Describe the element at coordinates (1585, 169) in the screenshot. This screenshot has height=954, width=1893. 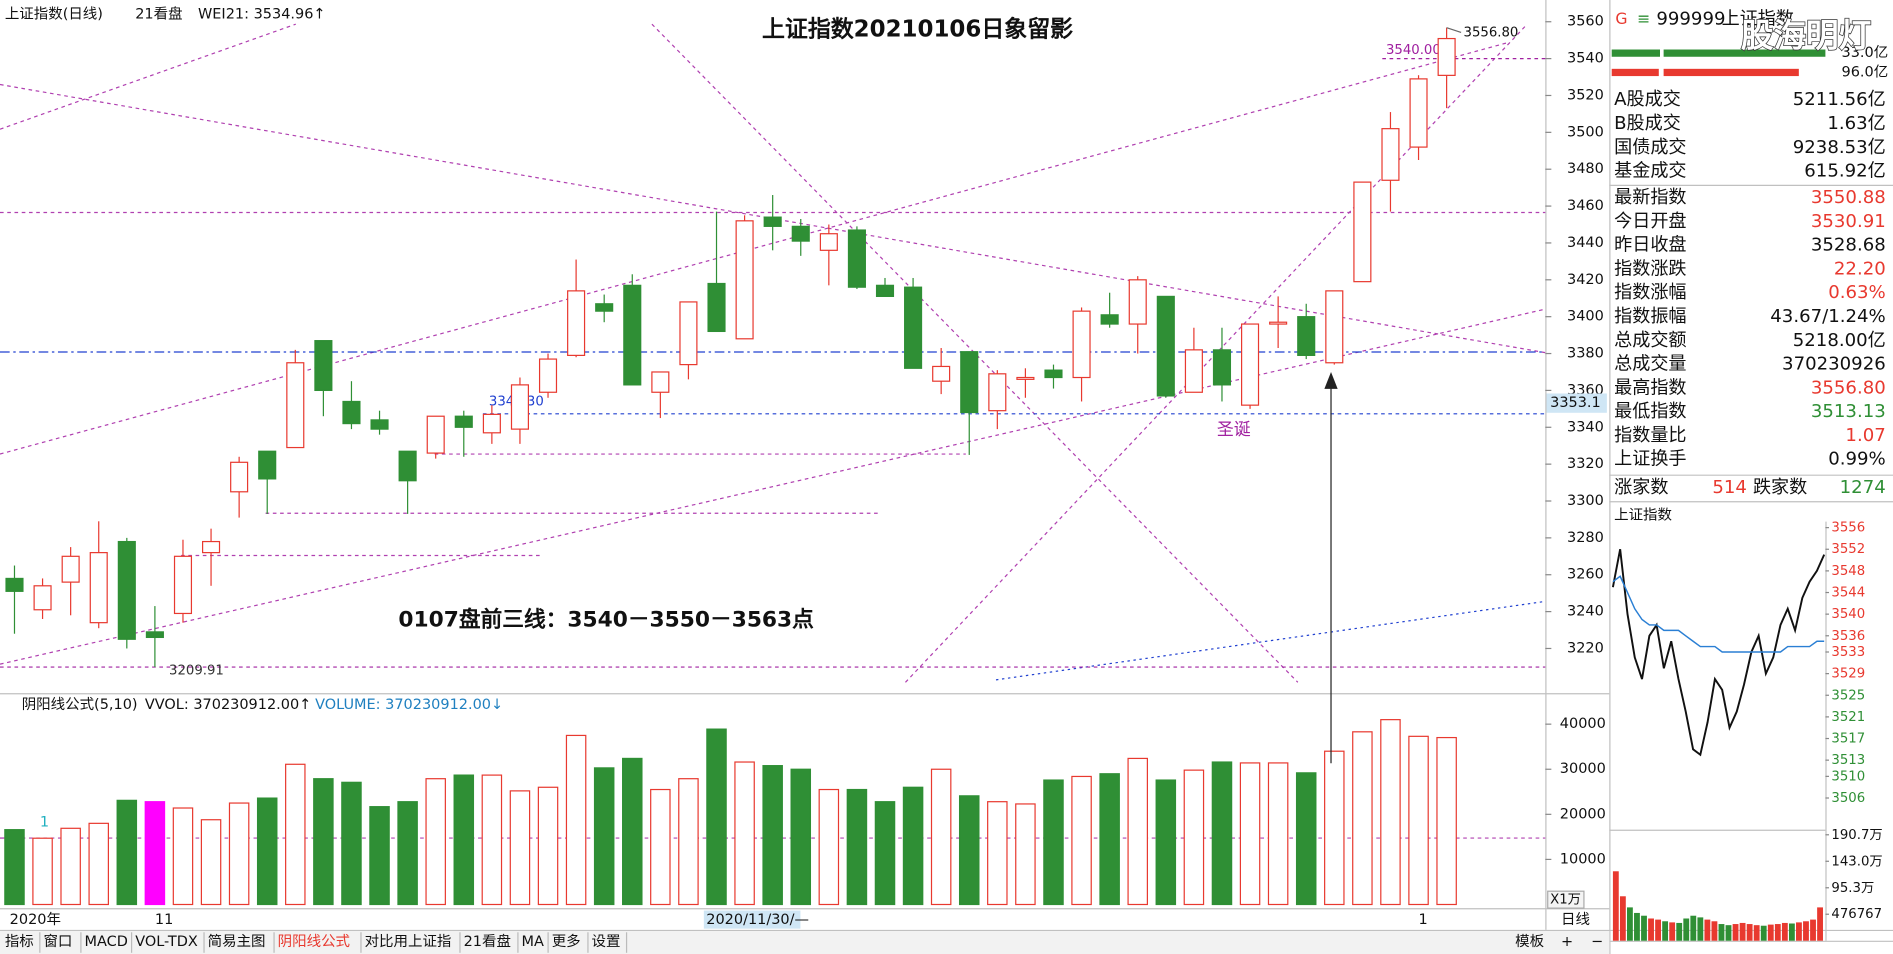
I see `y-tick-label: 3480` at that location.